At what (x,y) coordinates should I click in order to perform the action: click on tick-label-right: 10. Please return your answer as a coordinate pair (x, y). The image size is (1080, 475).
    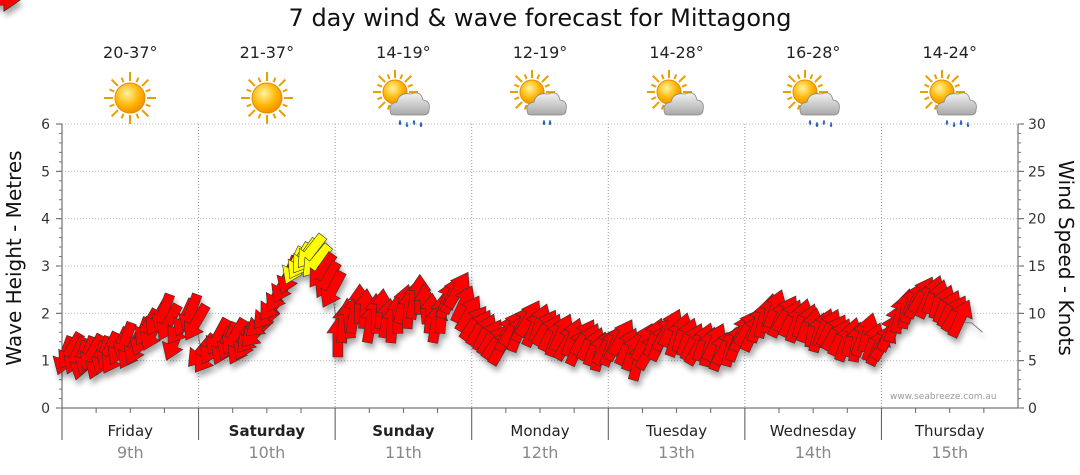
    Looking at the image, I should click on (1037, 314).